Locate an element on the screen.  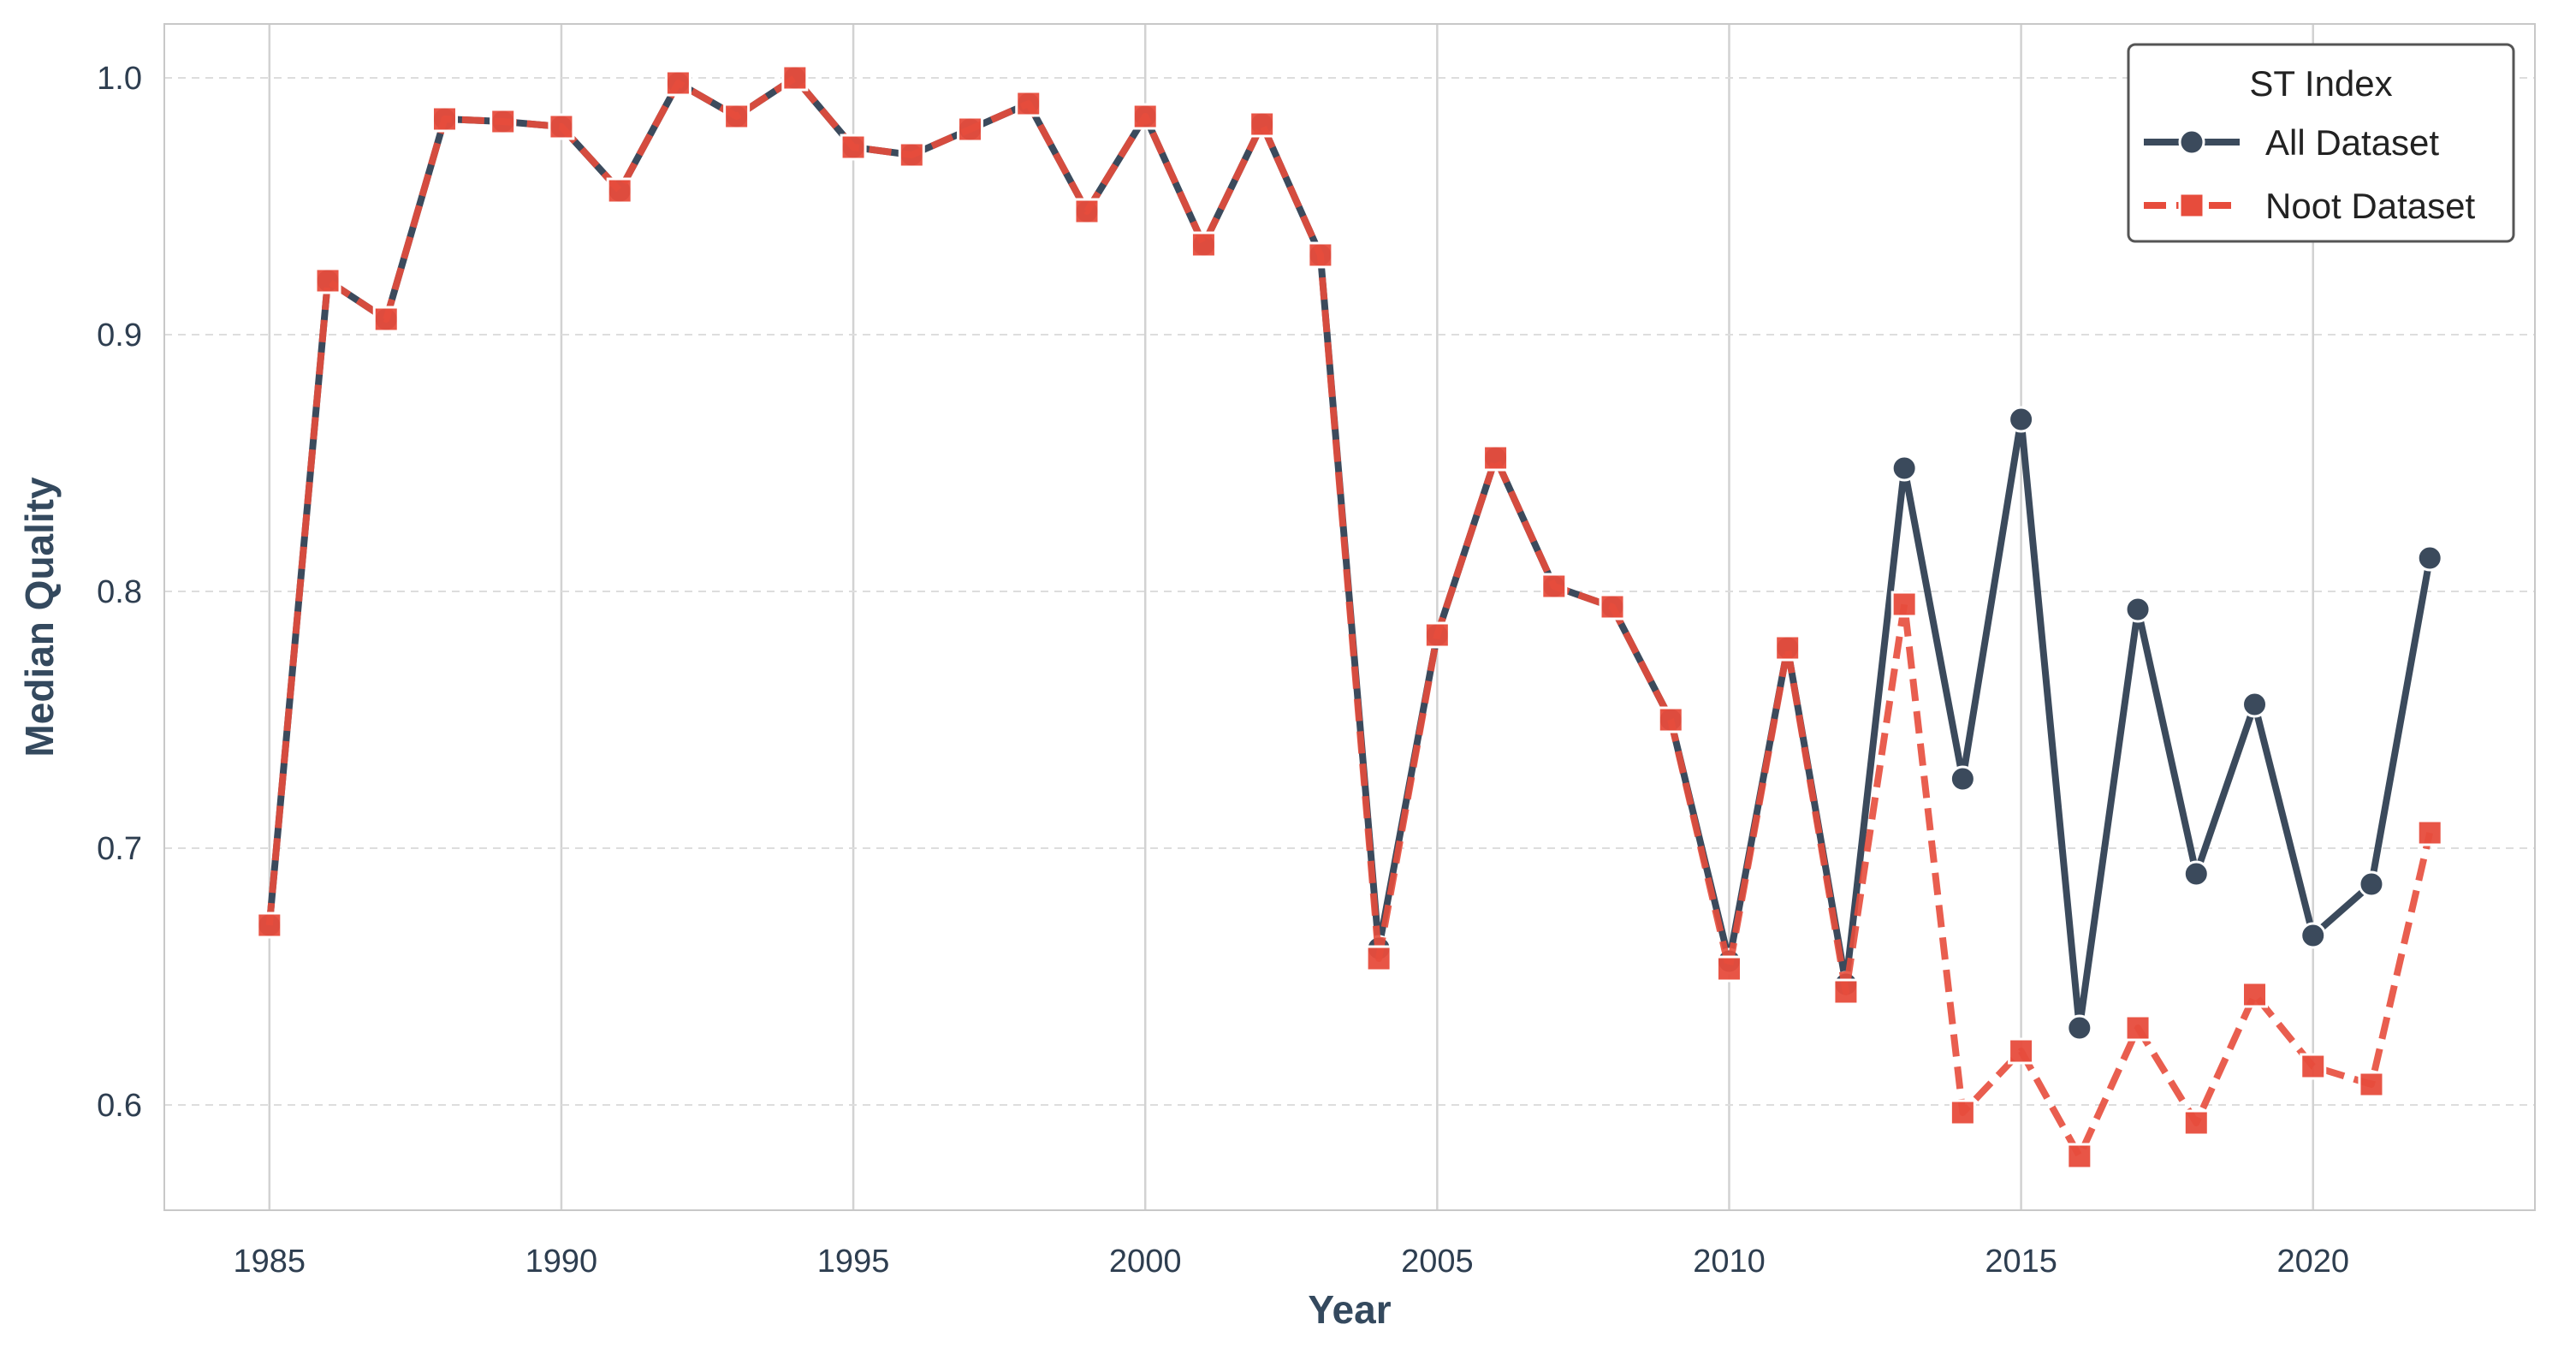
legend: ST Index All Dataset Noot Dataset is located at coordinates (2321, 143).